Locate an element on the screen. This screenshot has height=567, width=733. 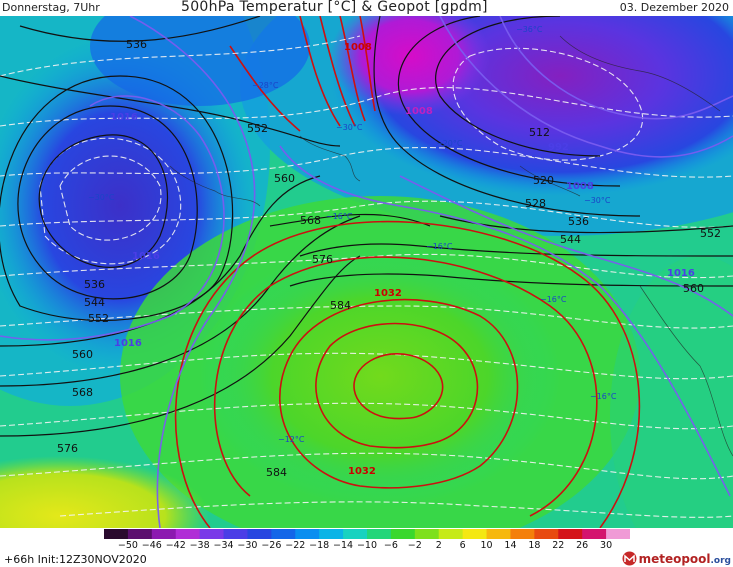
colorbar-tick-label: 10 is located at coordinates (486, 545).